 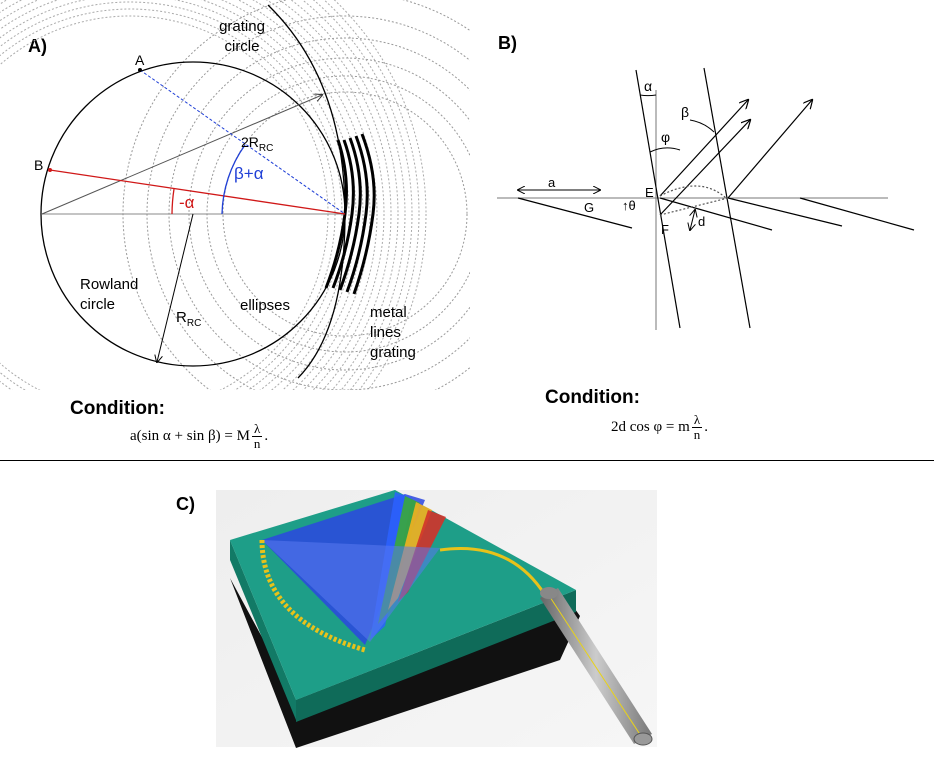 I want to click on point-b-label: B, so click(x=39, y=165).